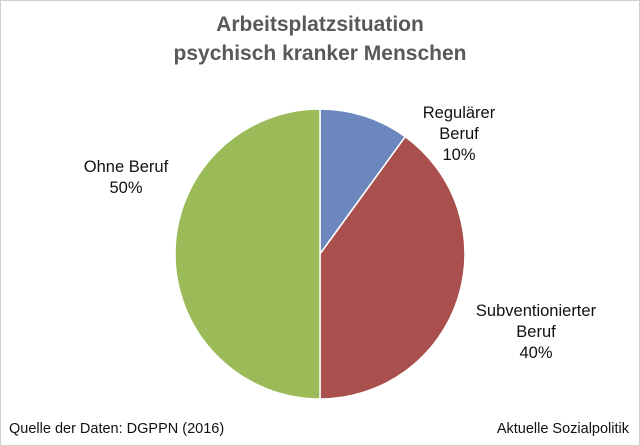 The image size is (640, 446). Describe the element at coordinates (320, 53) in the screenshot. I see `chart-title-line-2: psychisch kranker Menschen` at that location.